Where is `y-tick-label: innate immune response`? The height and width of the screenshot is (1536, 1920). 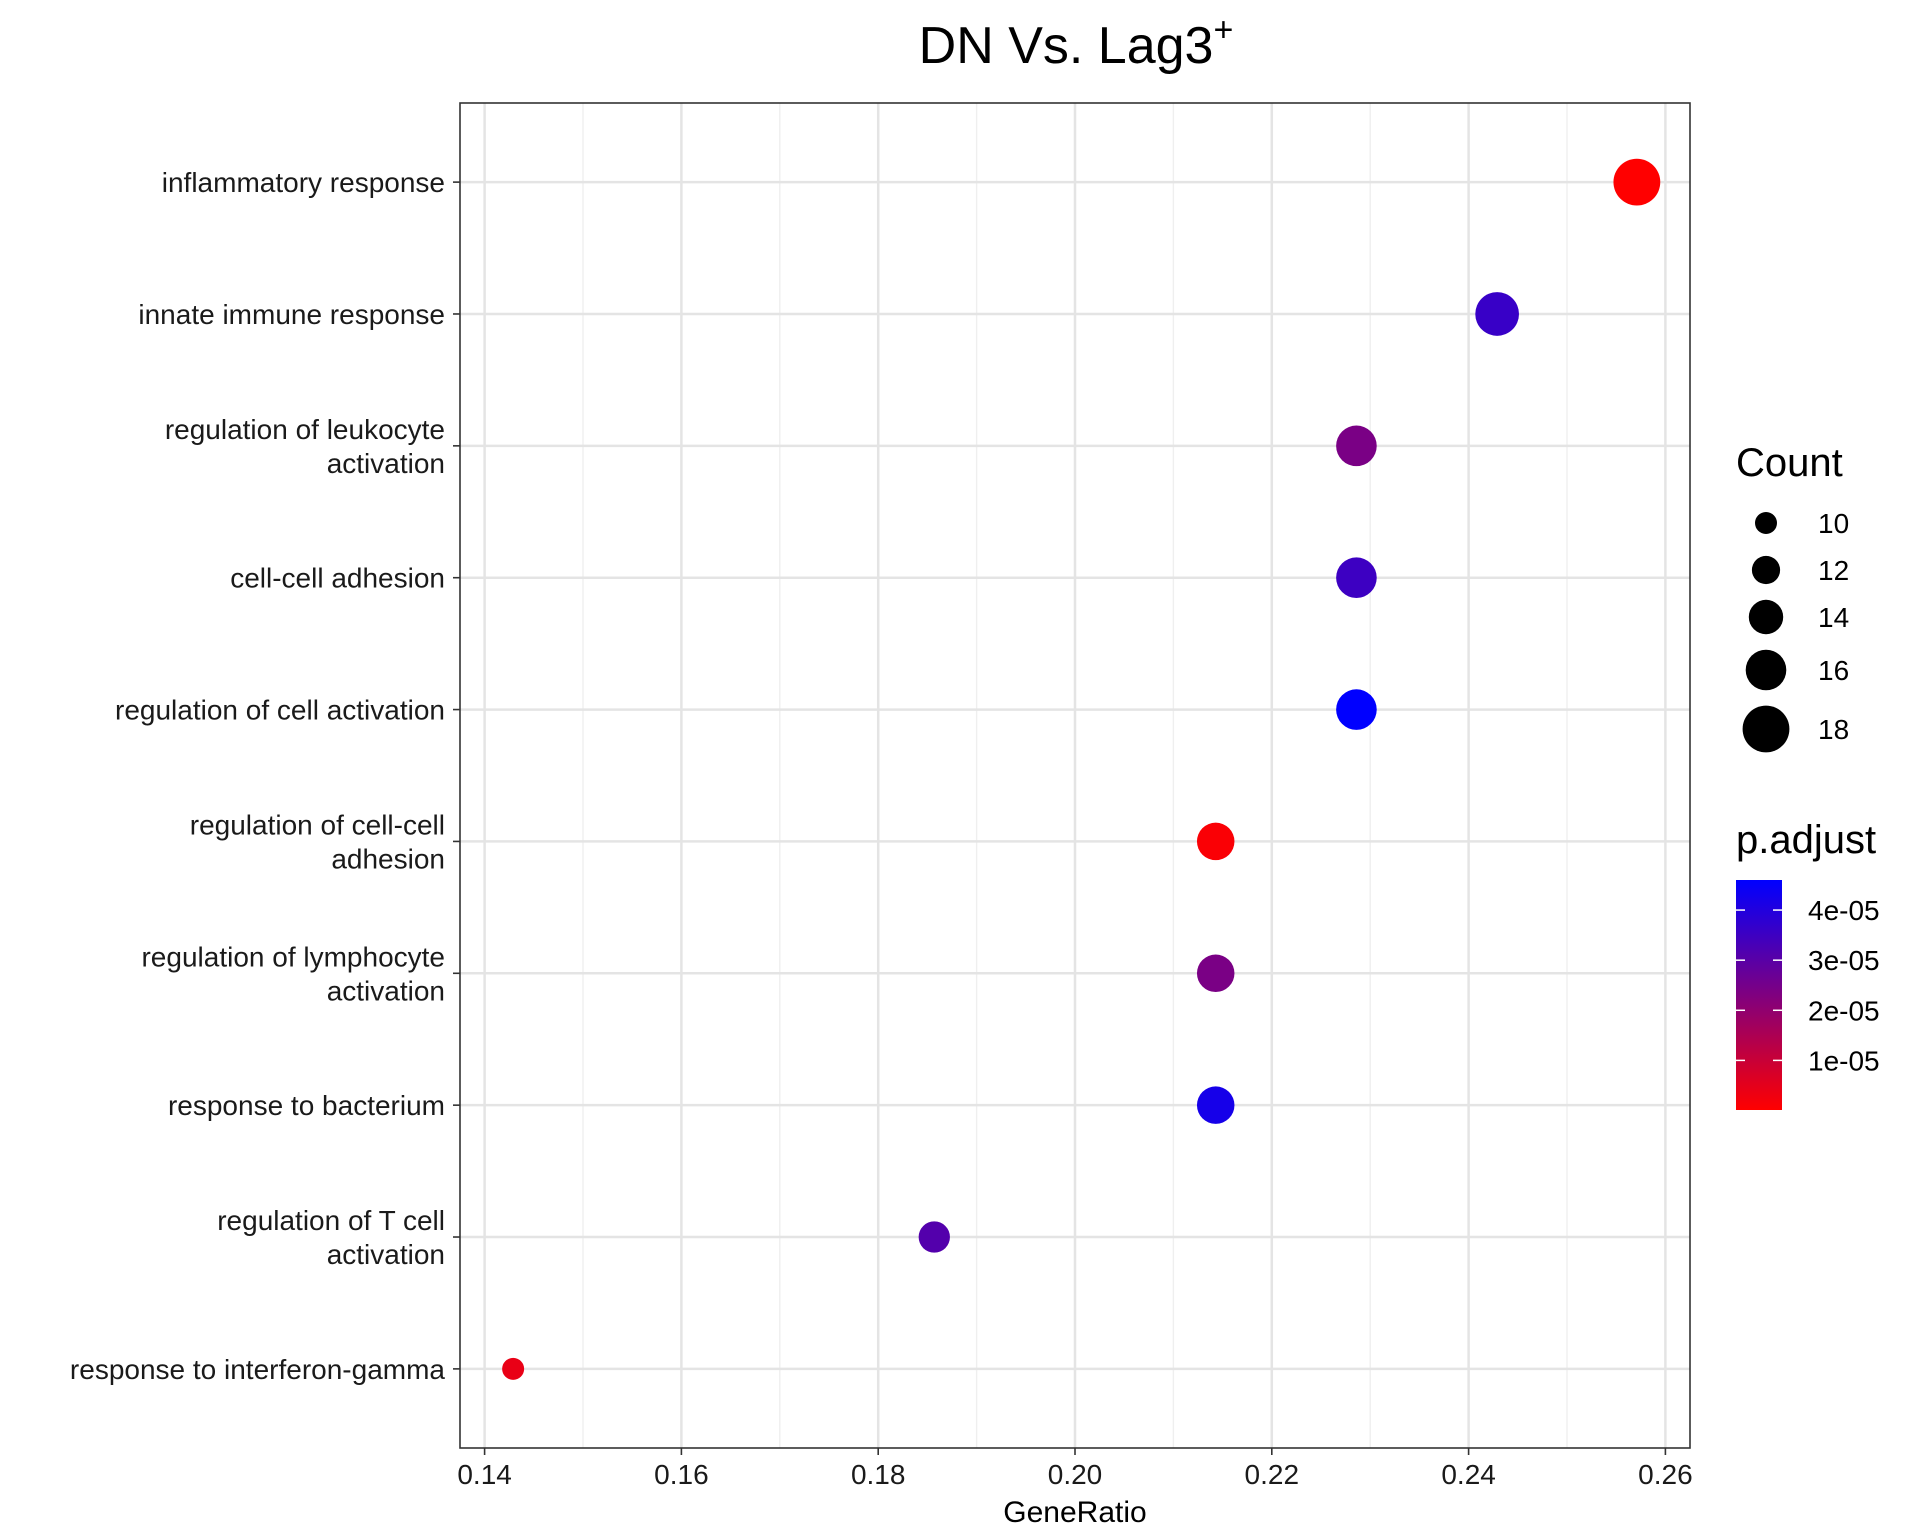 y-tick-label: innate immune response is located at coordinates (291, 314).